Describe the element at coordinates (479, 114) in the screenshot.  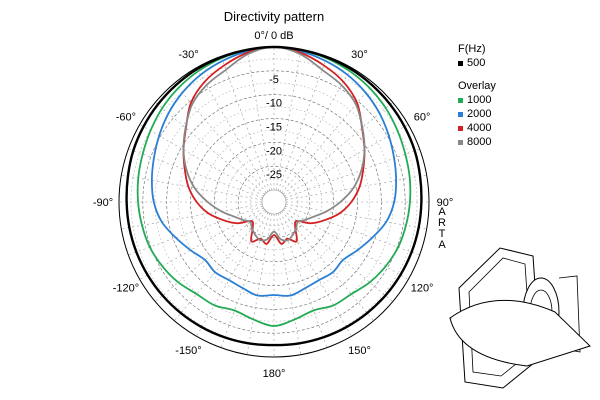
I see `legend-label: 2000` at that location.